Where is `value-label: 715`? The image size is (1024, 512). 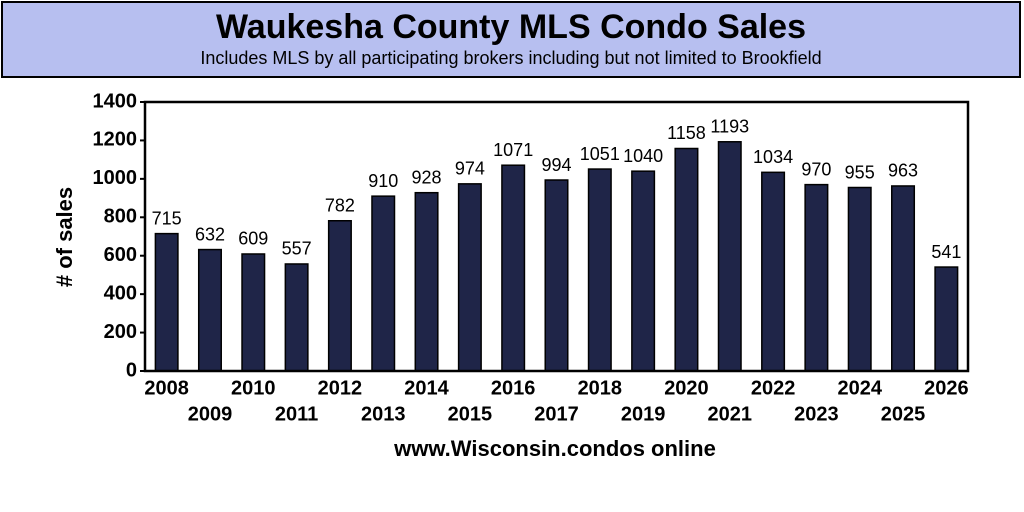
value-label: 715 is located at coordinates (167, 218).